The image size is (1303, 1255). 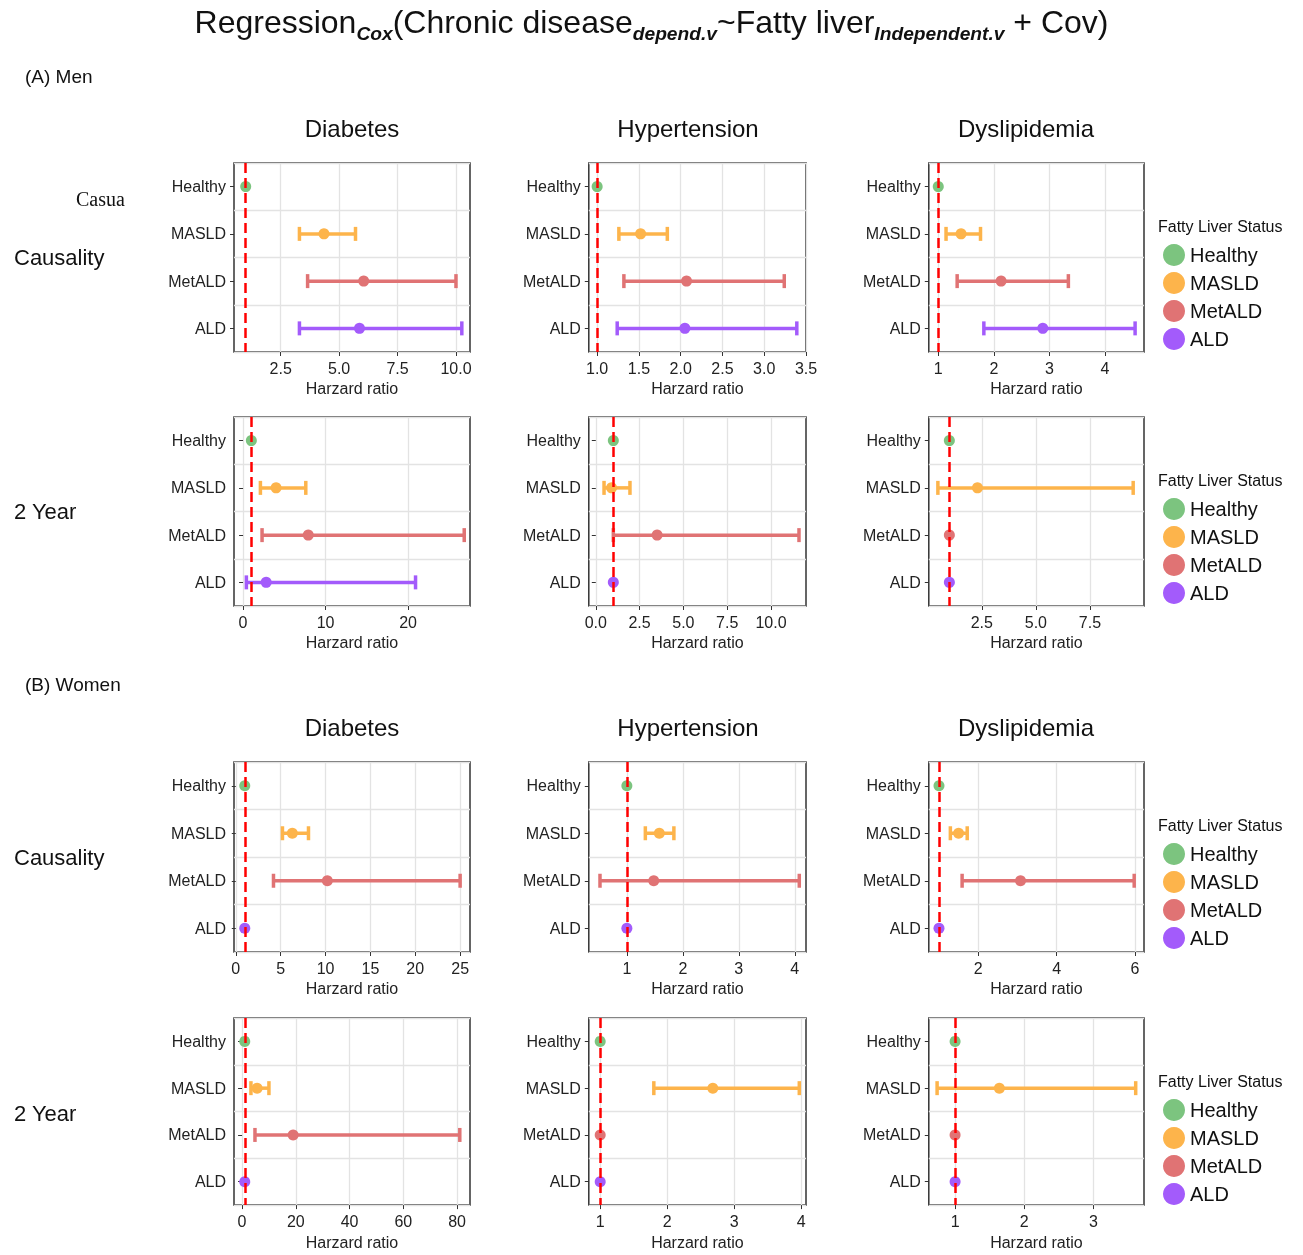 What do you see at coordinates (680, 368) in the screenshot?
I see `x-tick-label: 2.0` at bounding box center [680, 368].